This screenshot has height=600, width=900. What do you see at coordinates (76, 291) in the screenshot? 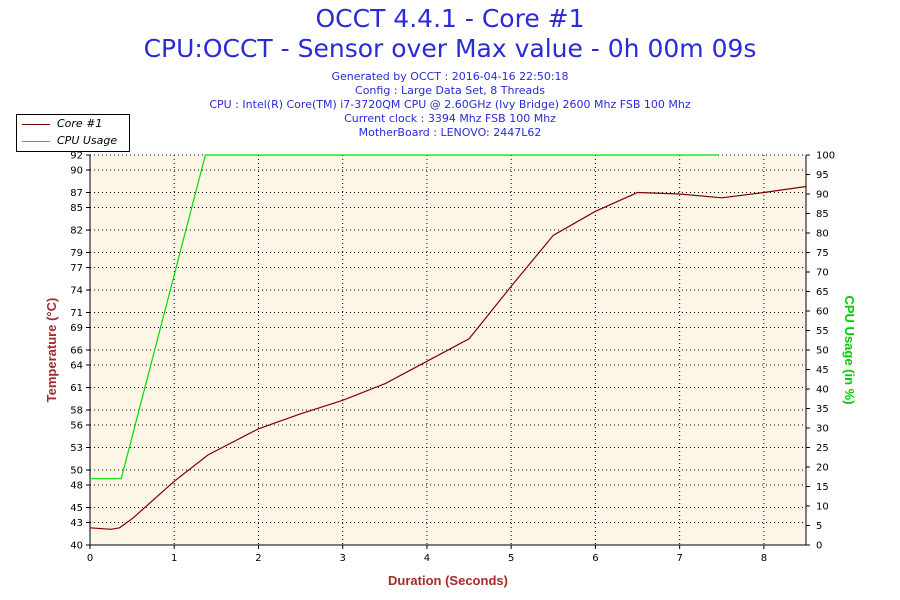
I see `y-tick-label-left: 74` at bounding box center [76, 291].